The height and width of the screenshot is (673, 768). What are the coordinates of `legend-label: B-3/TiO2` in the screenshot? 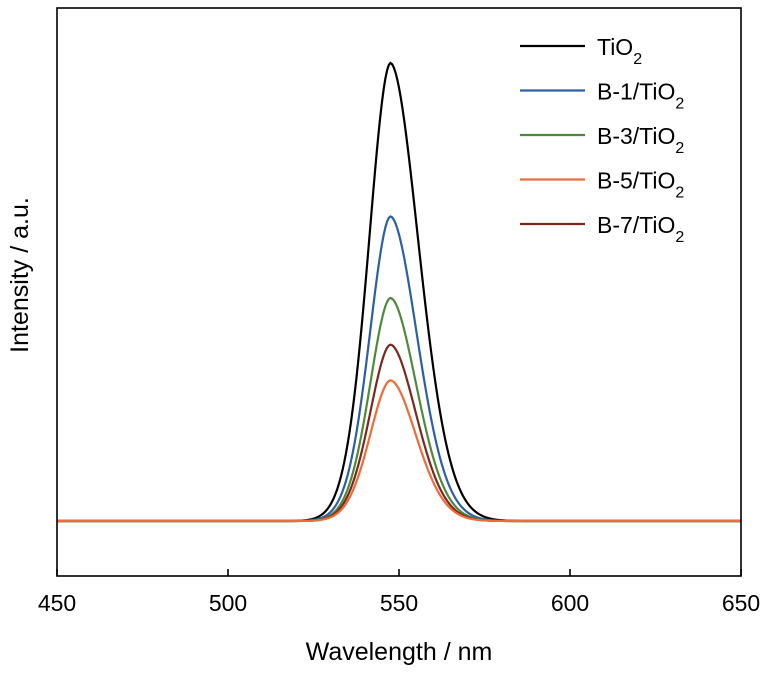 It's located at (640, 140).